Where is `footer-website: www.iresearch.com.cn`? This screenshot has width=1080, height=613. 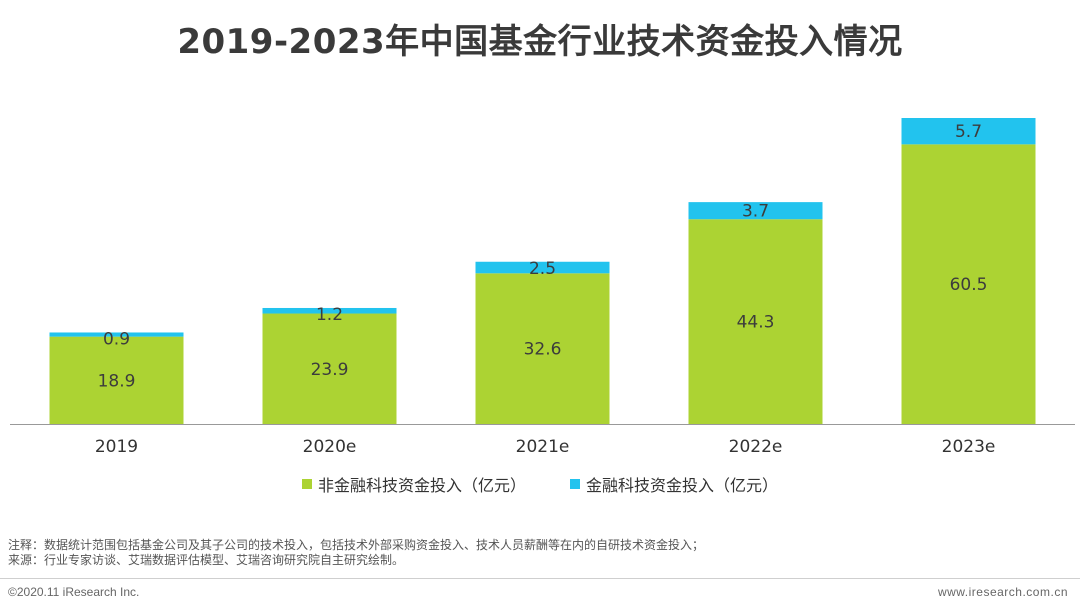
footer-website: www.iresearch.com.cn is located at coordinates (1002, 592).